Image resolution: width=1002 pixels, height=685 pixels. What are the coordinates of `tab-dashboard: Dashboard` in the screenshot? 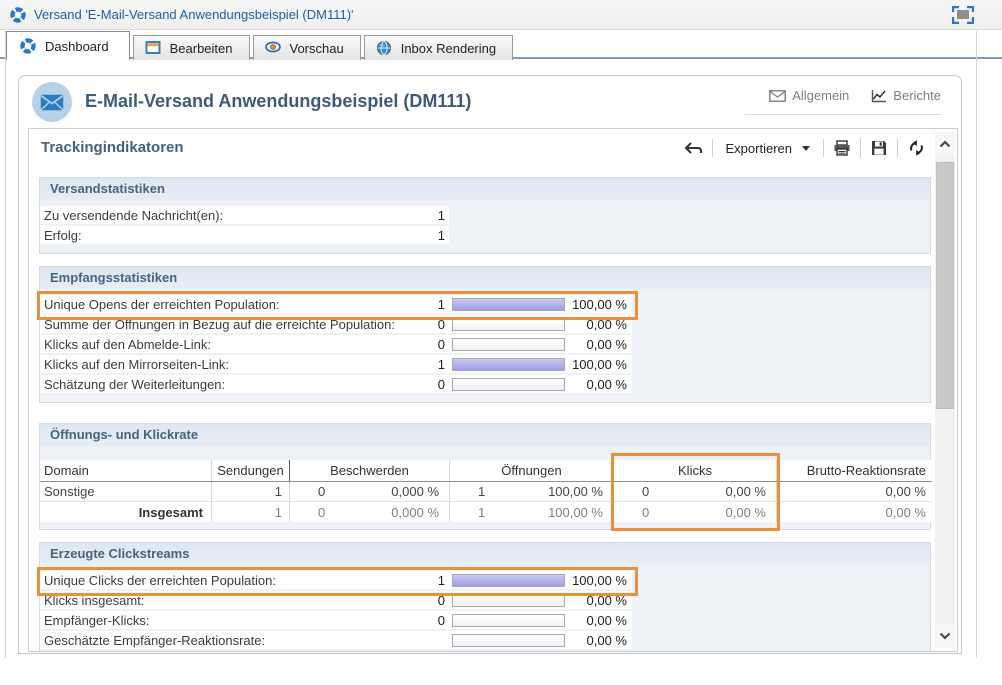 It's located at (68, 45).